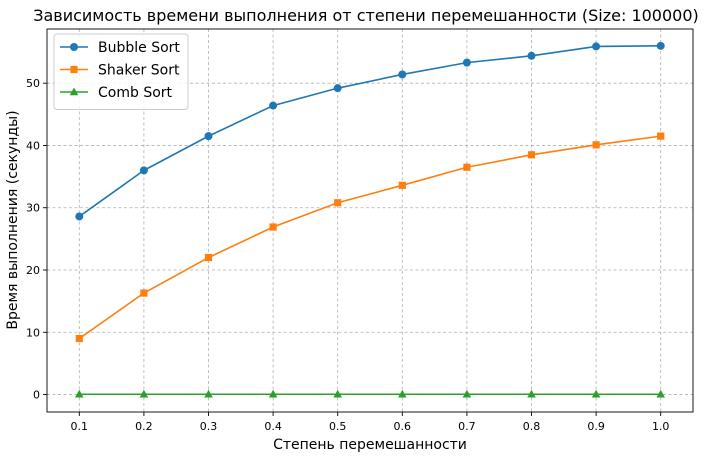  What do you see at coordinates (139, 71) in the screenshot?
I see `legend-label-shaker-sort: Shaker Sort` at bounding box center [139, 71].